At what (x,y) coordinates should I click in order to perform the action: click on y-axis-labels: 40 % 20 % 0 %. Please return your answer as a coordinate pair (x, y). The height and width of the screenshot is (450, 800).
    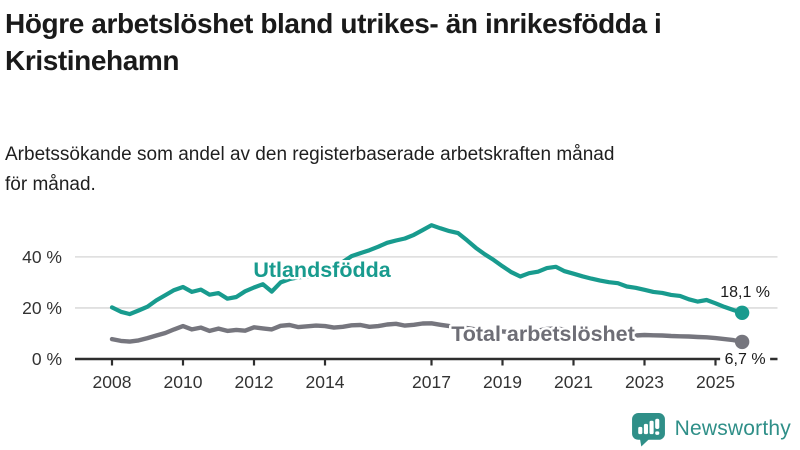
    Looking at the image, I should click on (42, 308).